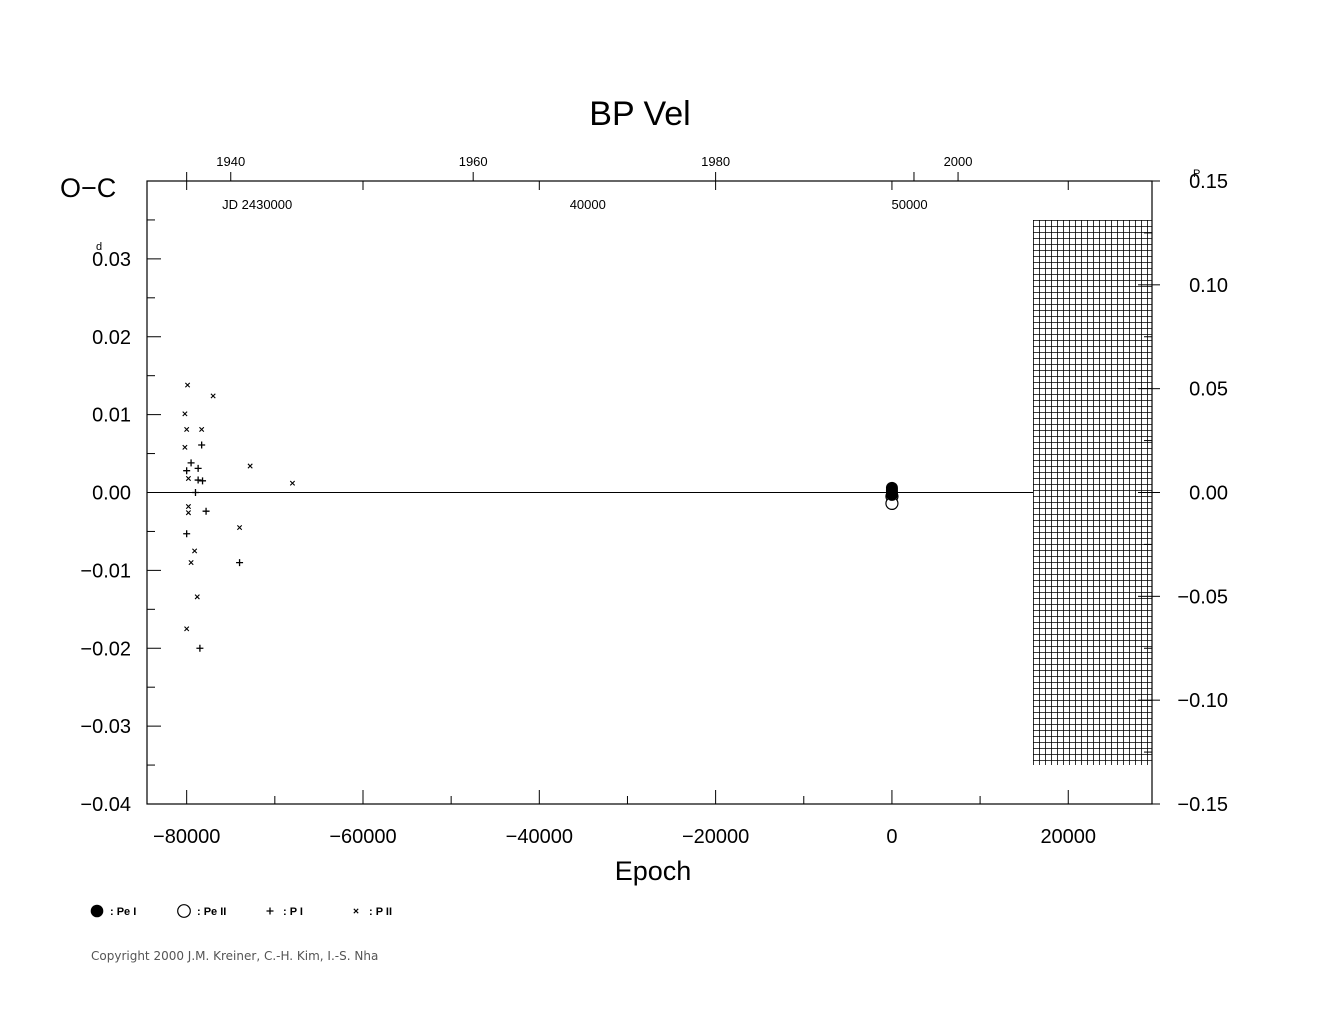  I want to click on x-tick-label: 0, so click(891, 837).